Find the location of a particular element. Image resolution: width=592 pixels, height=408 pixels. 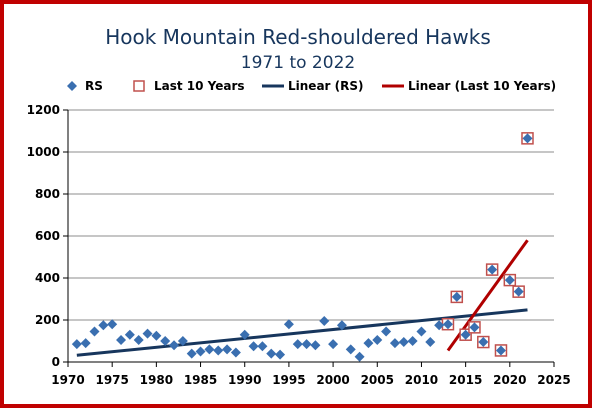

y-tick-label: 800 is located at coordinates (47, 194).